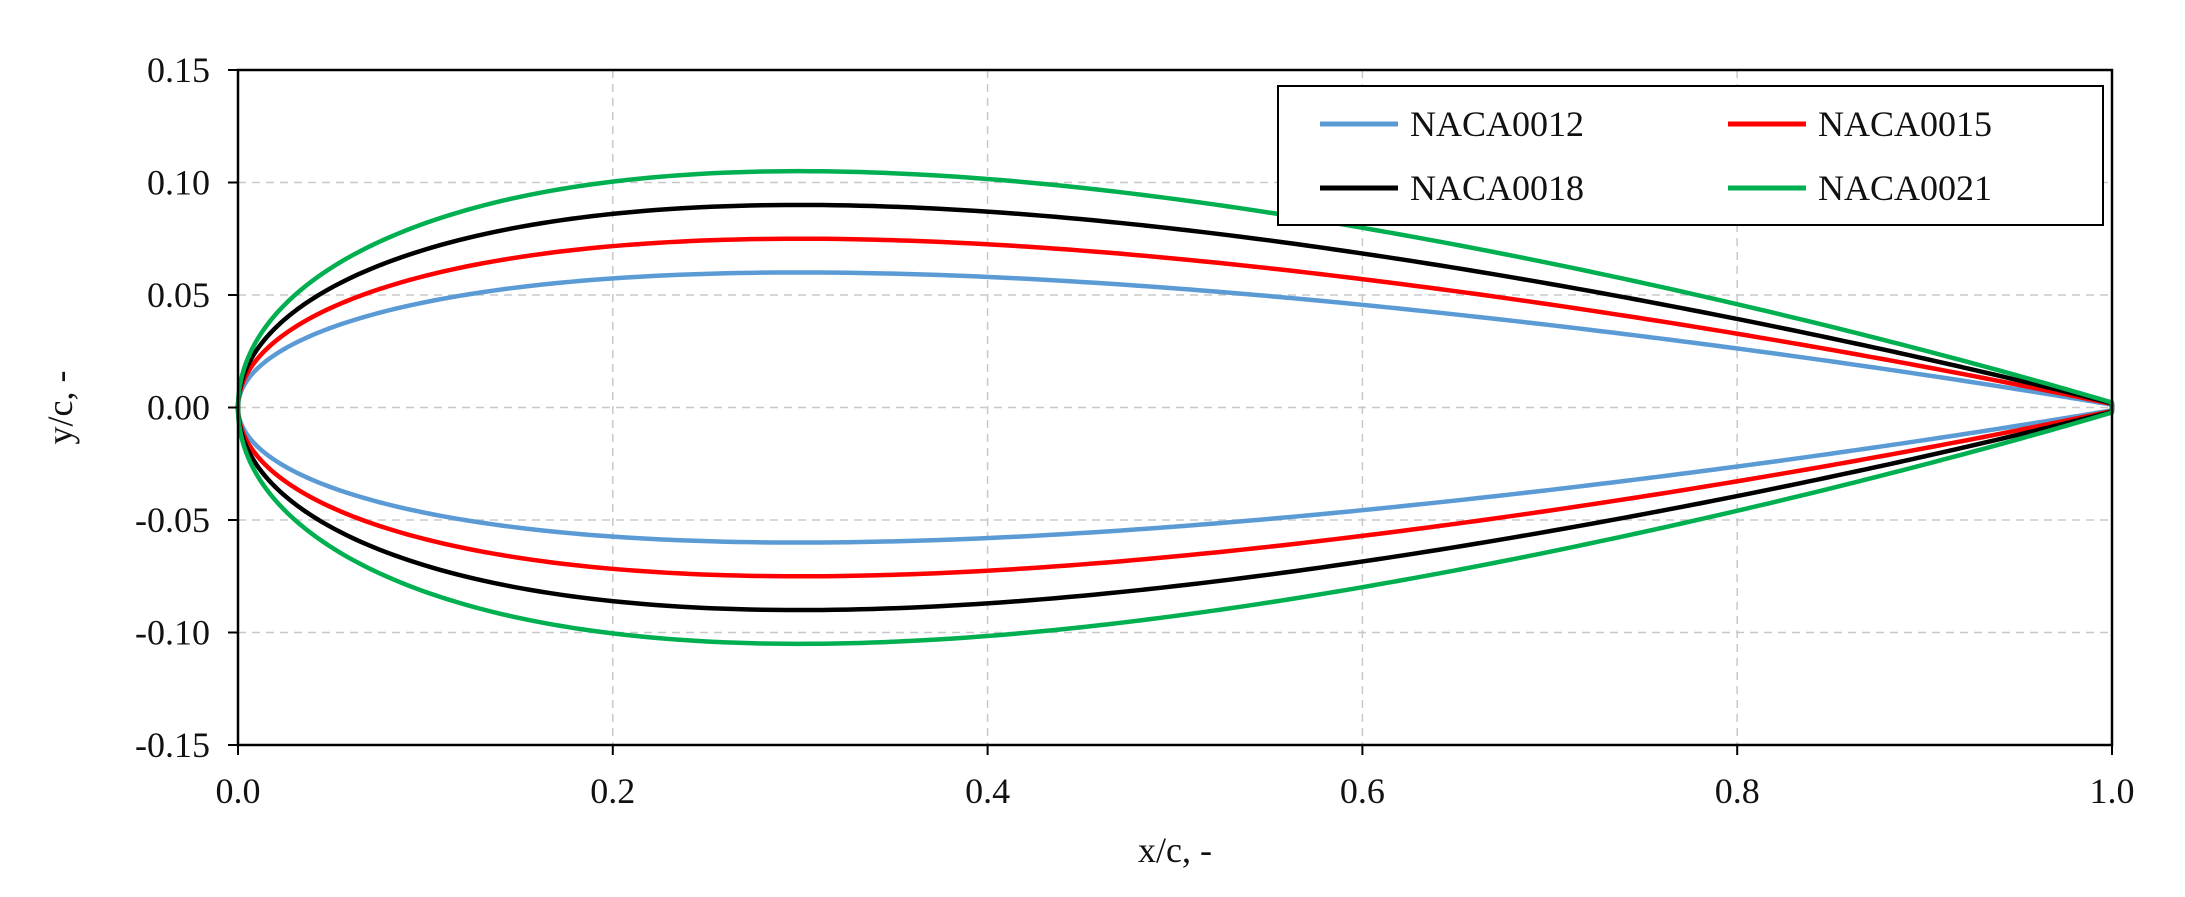 The width and height of the screenshot is (2185, 897). What do you see at coordinates (172, 633) in the screenshot?
I see `y-tick-label: -0.10` at bounding box center [172, 633].